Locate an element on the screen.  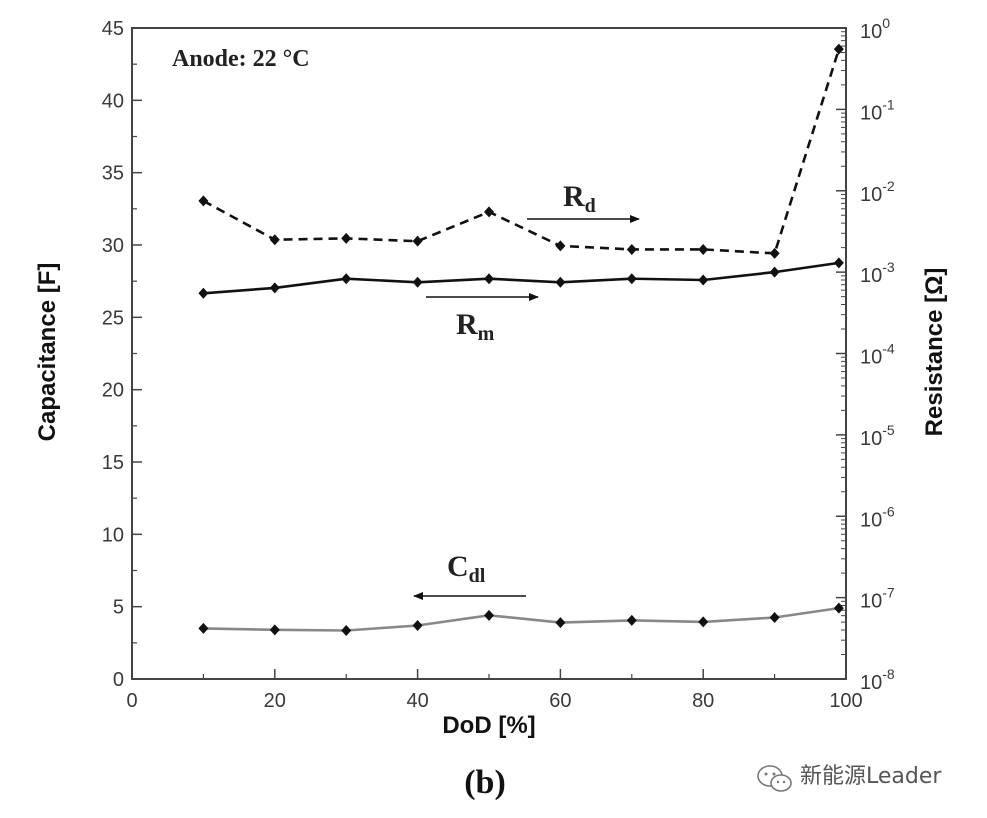
svg-text: Rm is located at coordinates (475, 326).